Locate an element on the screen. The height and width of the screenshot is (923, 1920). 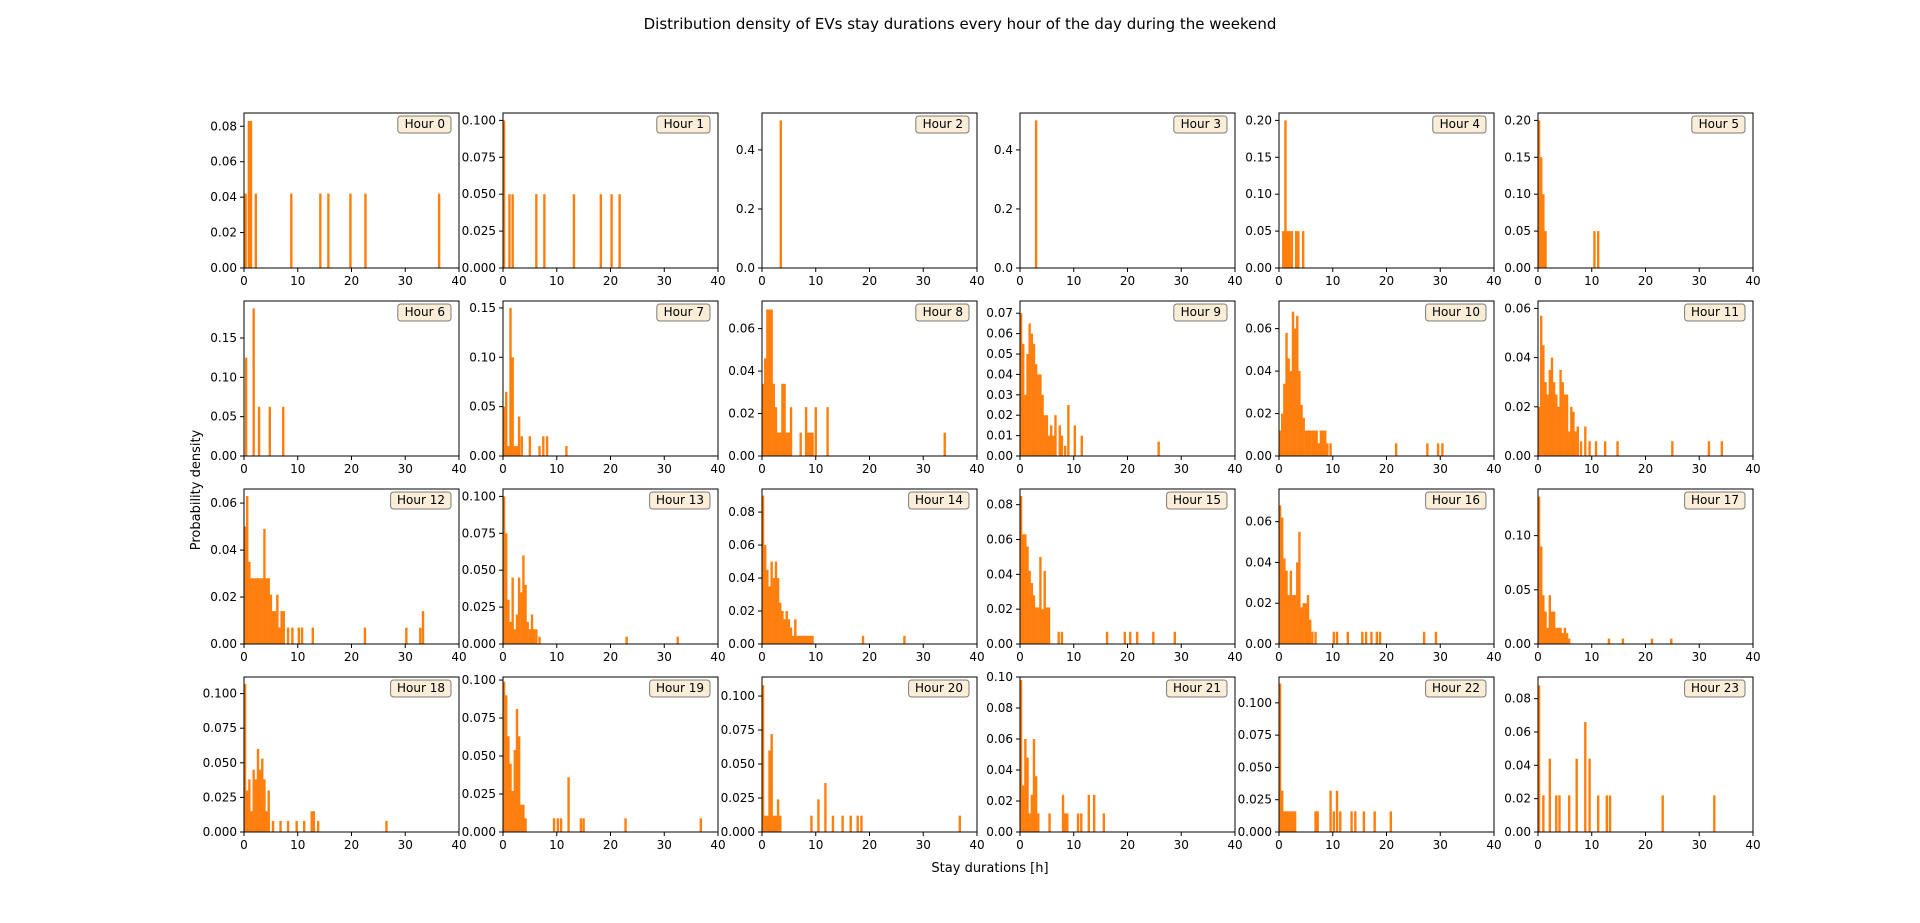
panel-hour-21: 0 10 20 30 40 0.00 0.02 0.04 0.06 0.08 0.10 Hour 21 is located at coordinates (1114, 761).